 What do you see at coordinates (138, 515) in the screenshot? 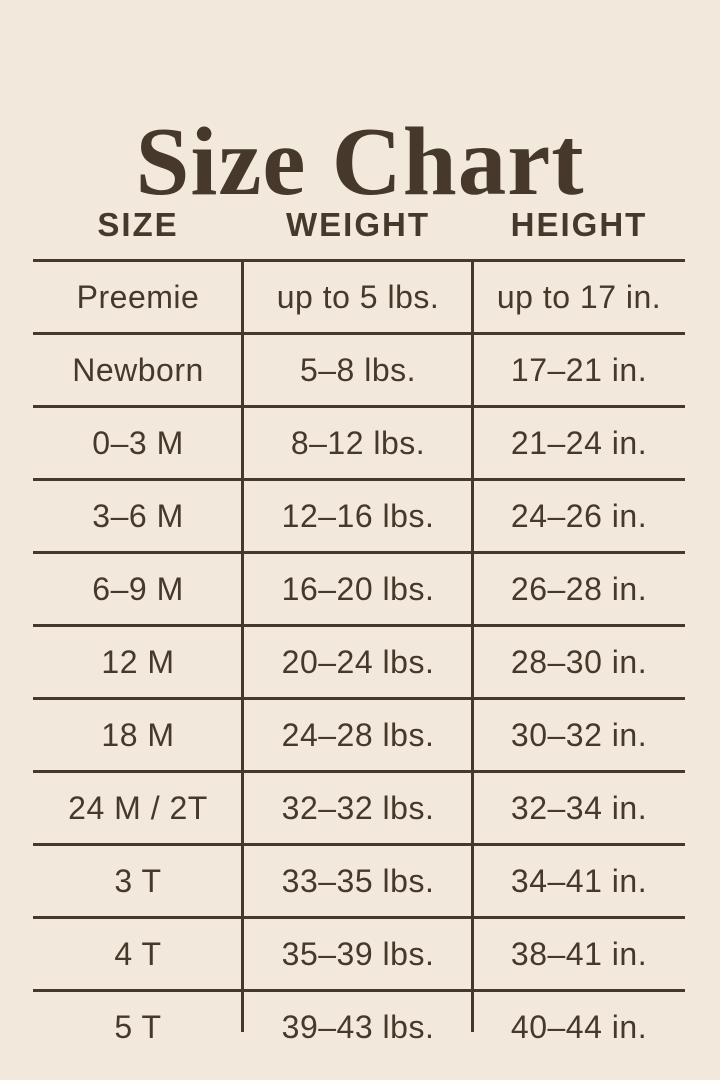
I see `cell-size: 3–6 M` at bounding box center [138, 515].